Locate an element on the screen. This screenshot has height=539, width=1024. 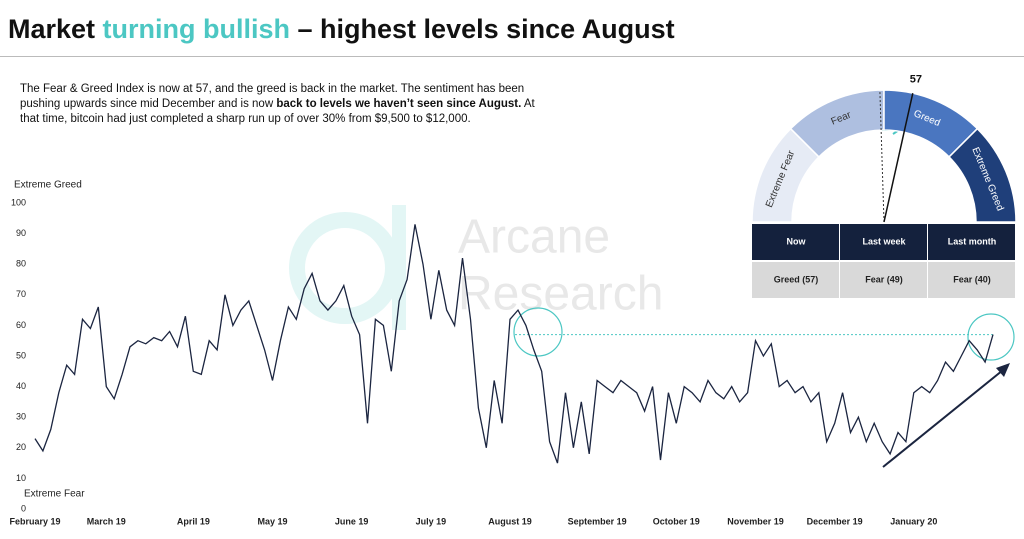
y-tick-label: 100 is located at coordinates (18, 202).